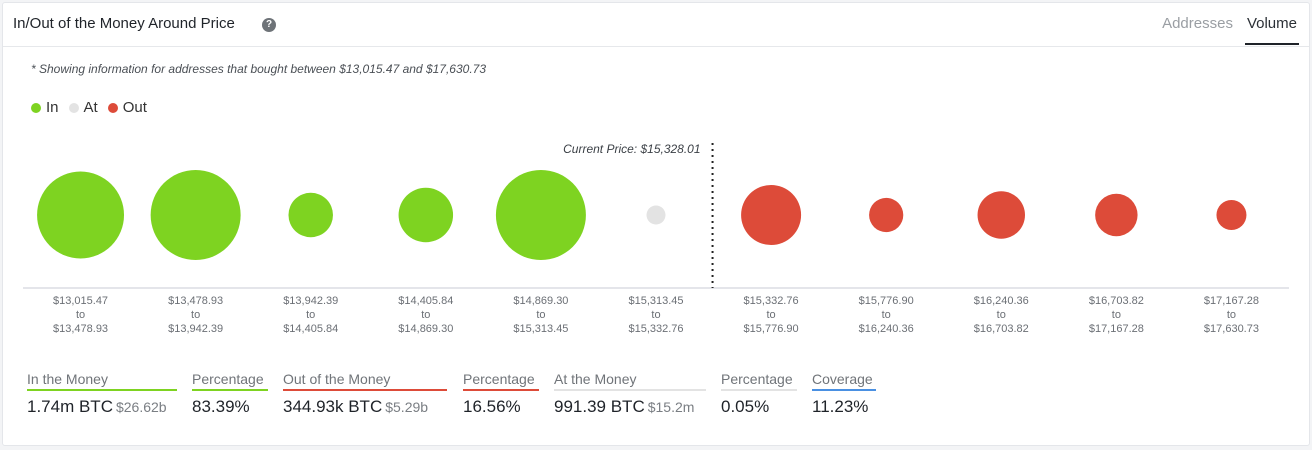 Image resolution: width=1312 pixels, height=450 pixels. What do you see at coordinates (671, 407) in the screenshot?
I see `stat-usd-at: $15.2m` at bounding box center [671, 407].